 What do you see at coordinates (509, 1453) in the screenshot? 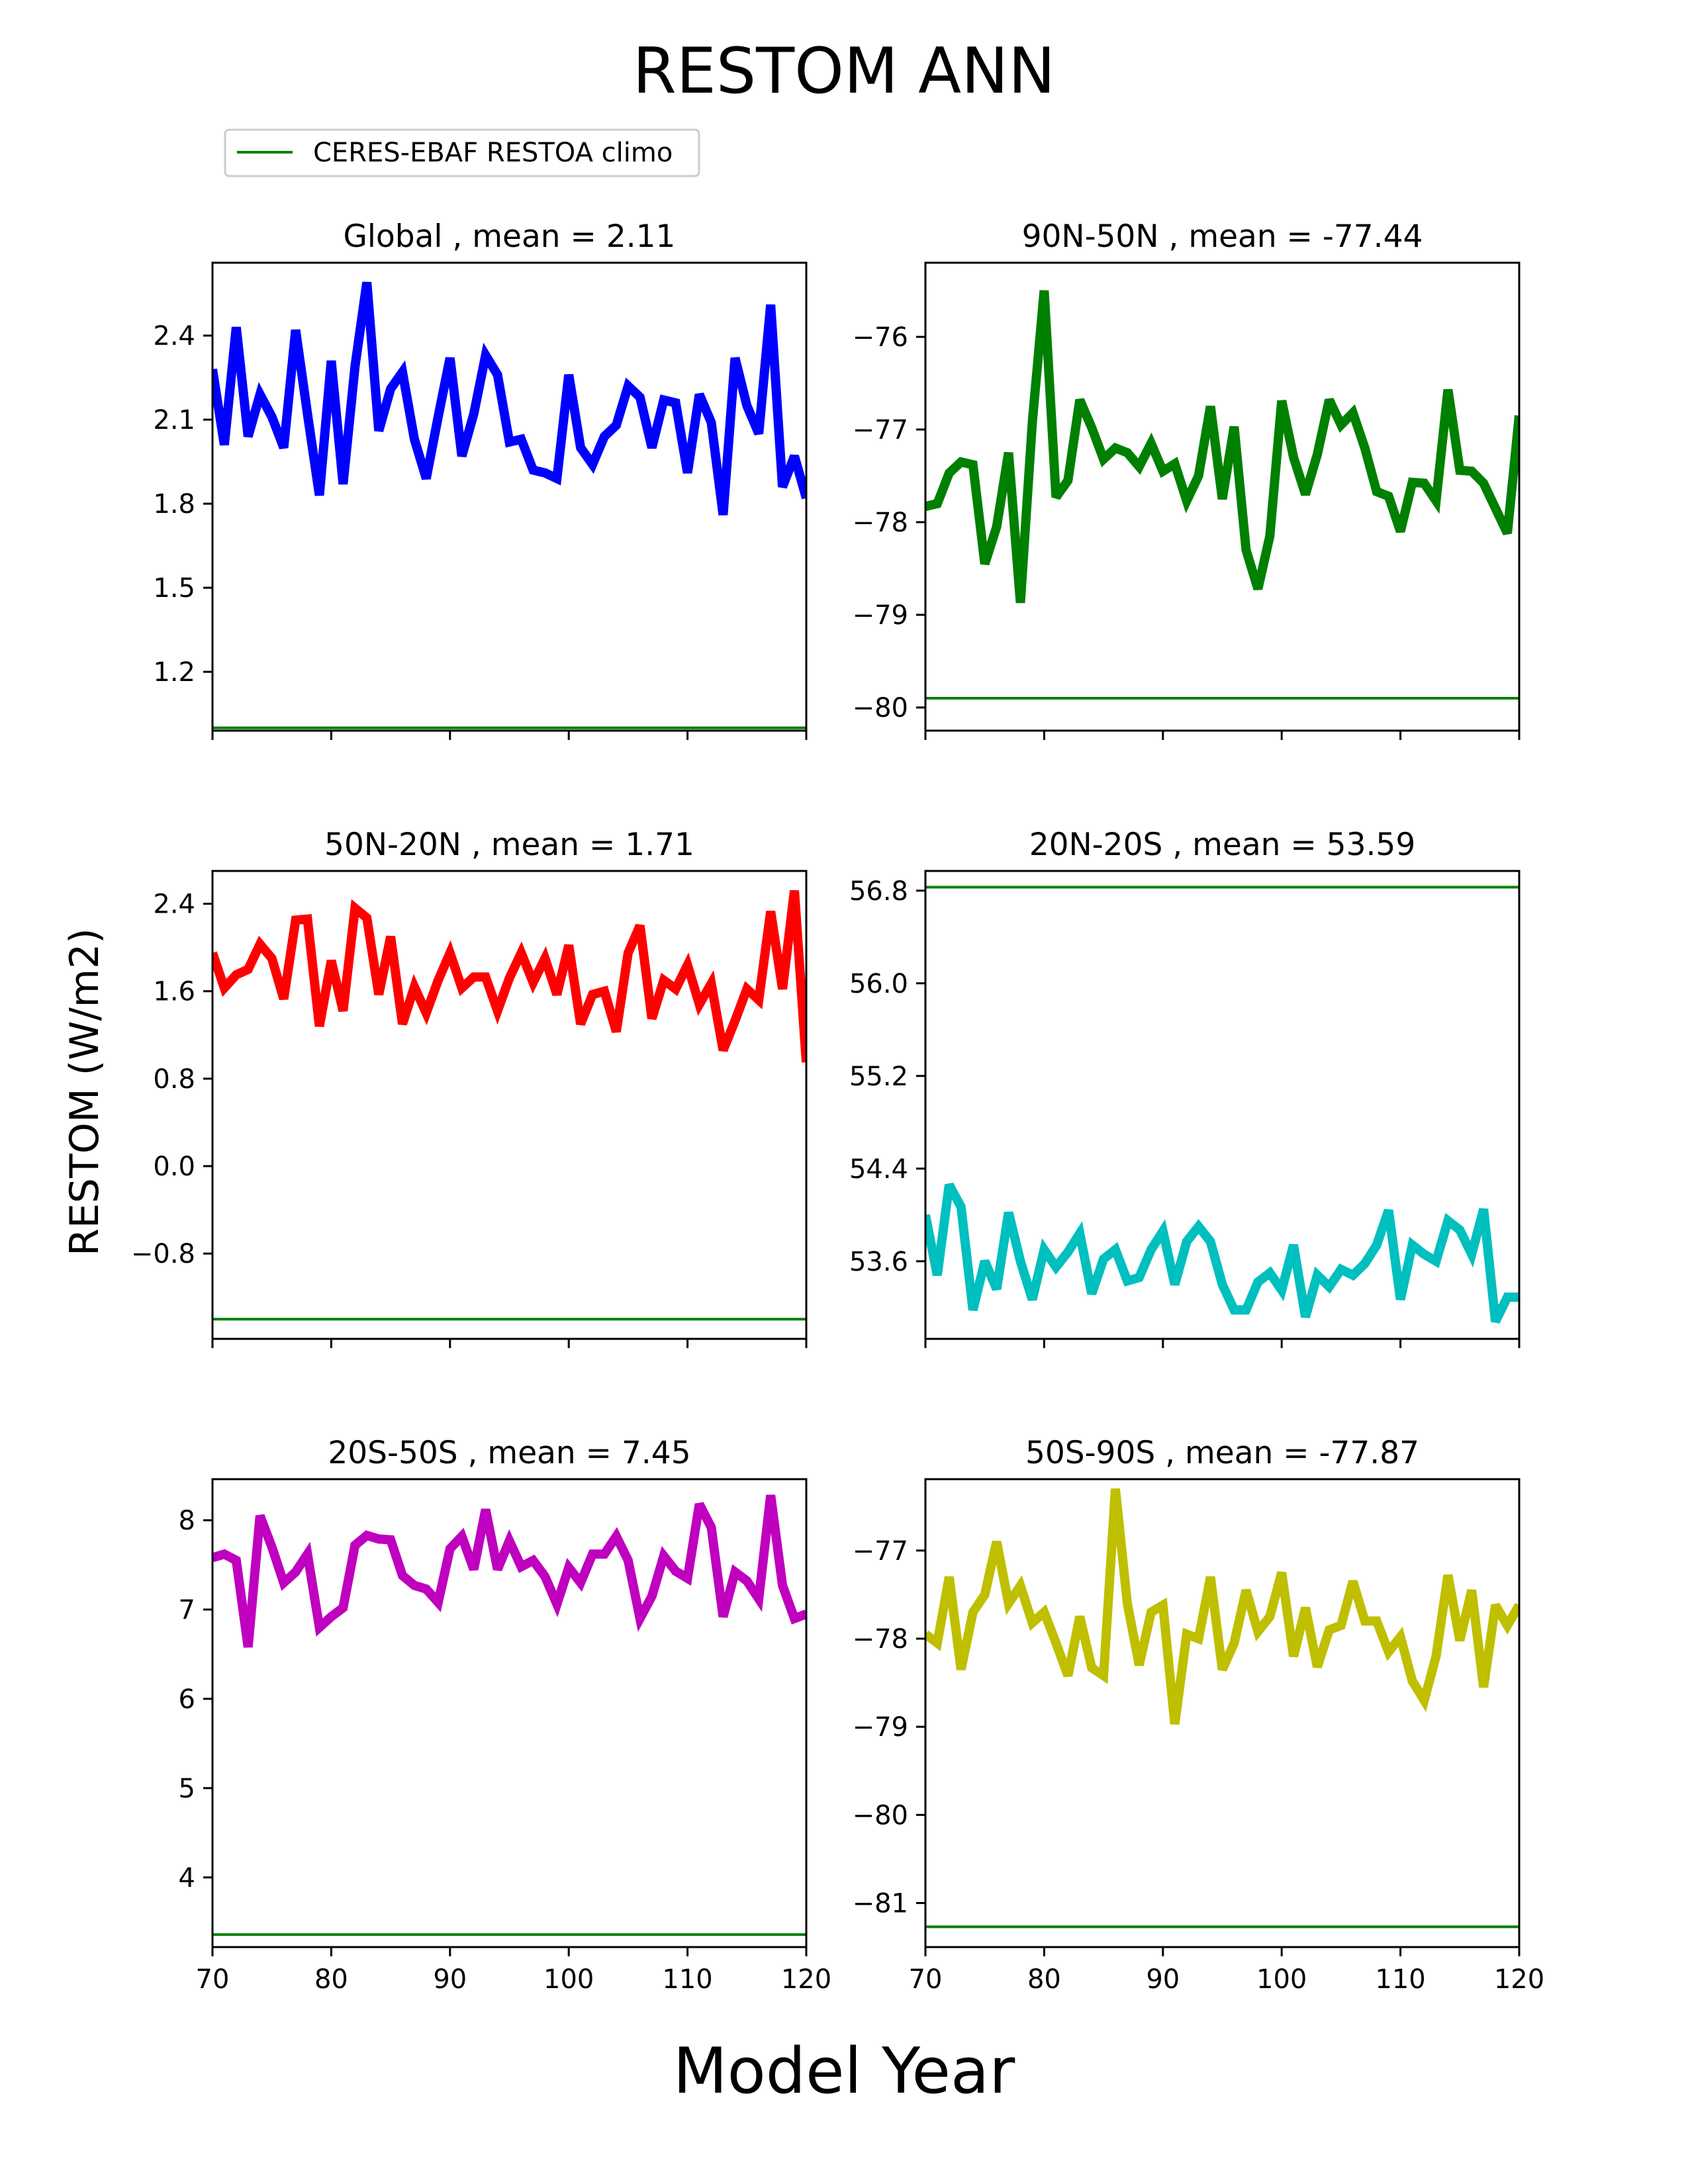
I see `panel-title: 20S-50S , mean = 7.45` at bounding box center [509, 1453].